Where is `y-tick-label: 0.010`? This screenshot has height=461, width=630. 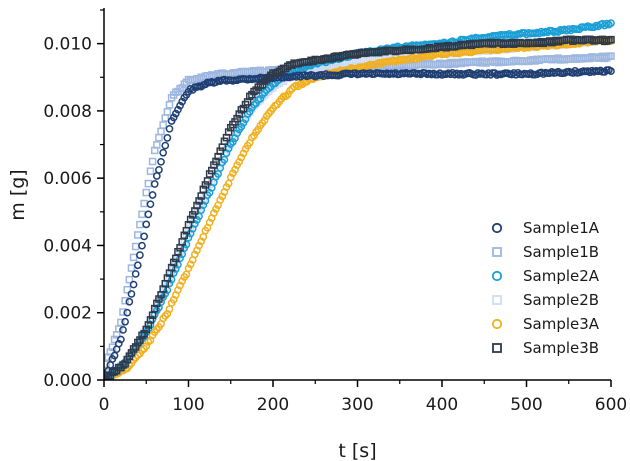 y-tick-label: 0.010 is located at coordinates (67, 45).